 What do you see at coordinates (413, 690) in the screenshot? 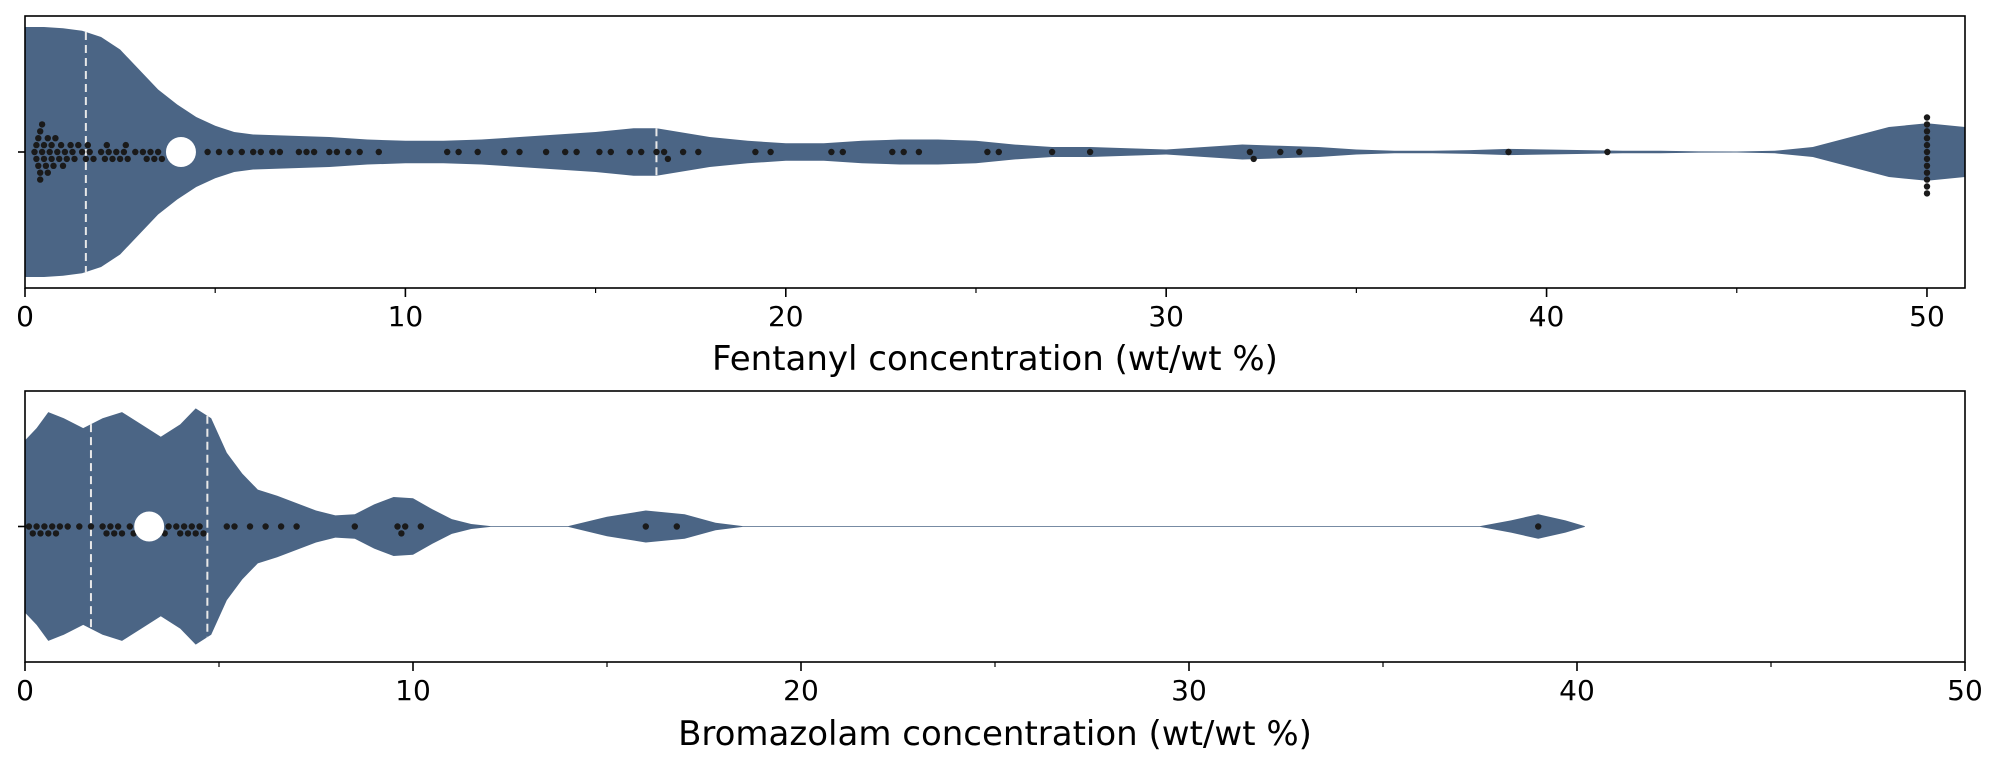
I see `bromazolam-x-tick-label: 10` at bounding box center [413, 690].